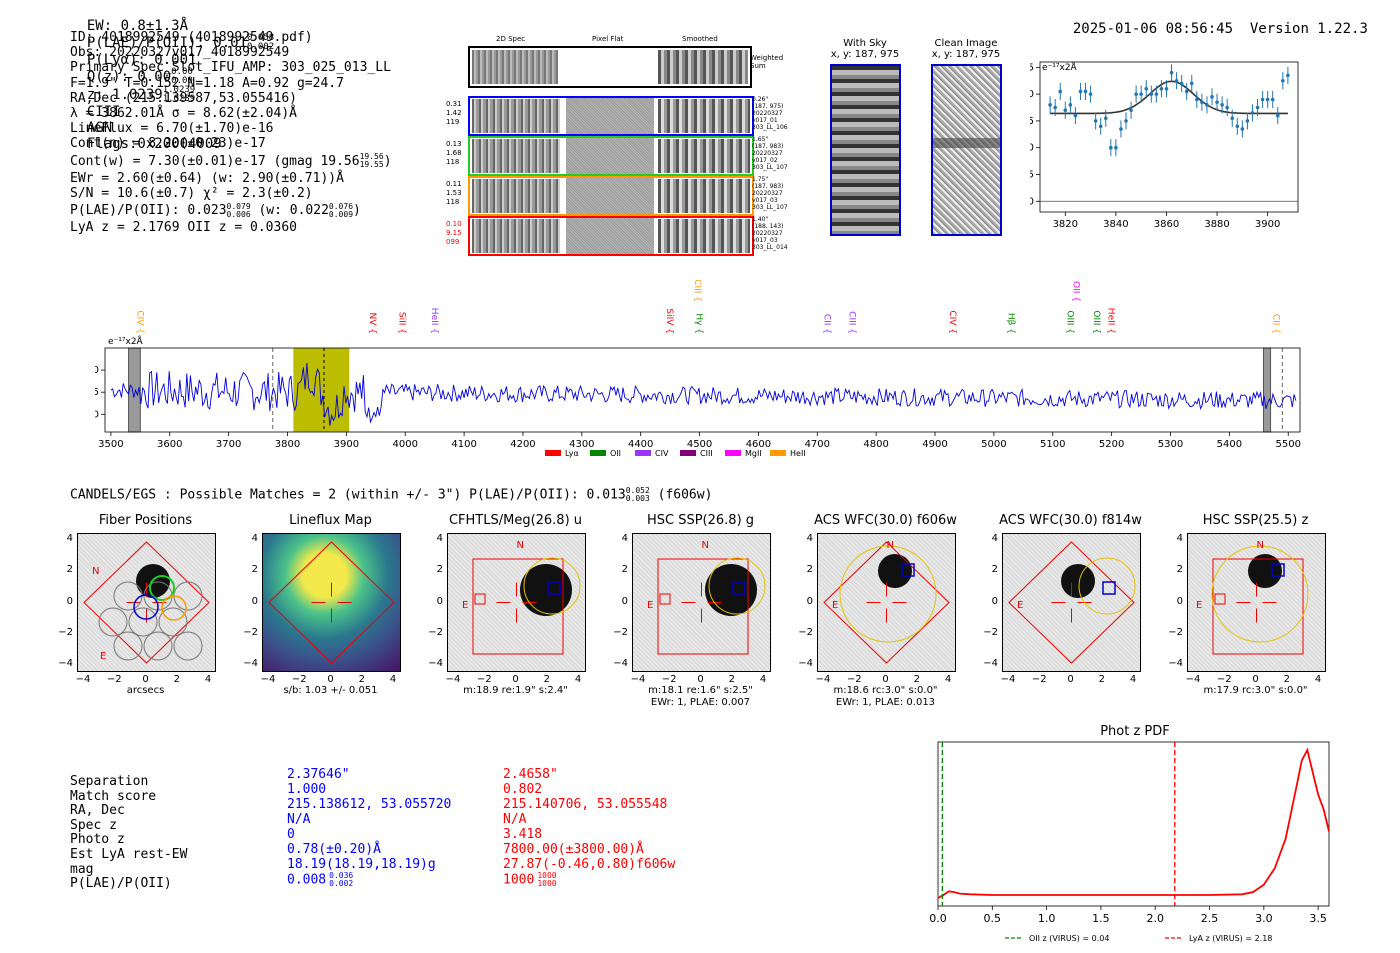  I want to click on full-xtick-label: 5200, so click(1111, 444).